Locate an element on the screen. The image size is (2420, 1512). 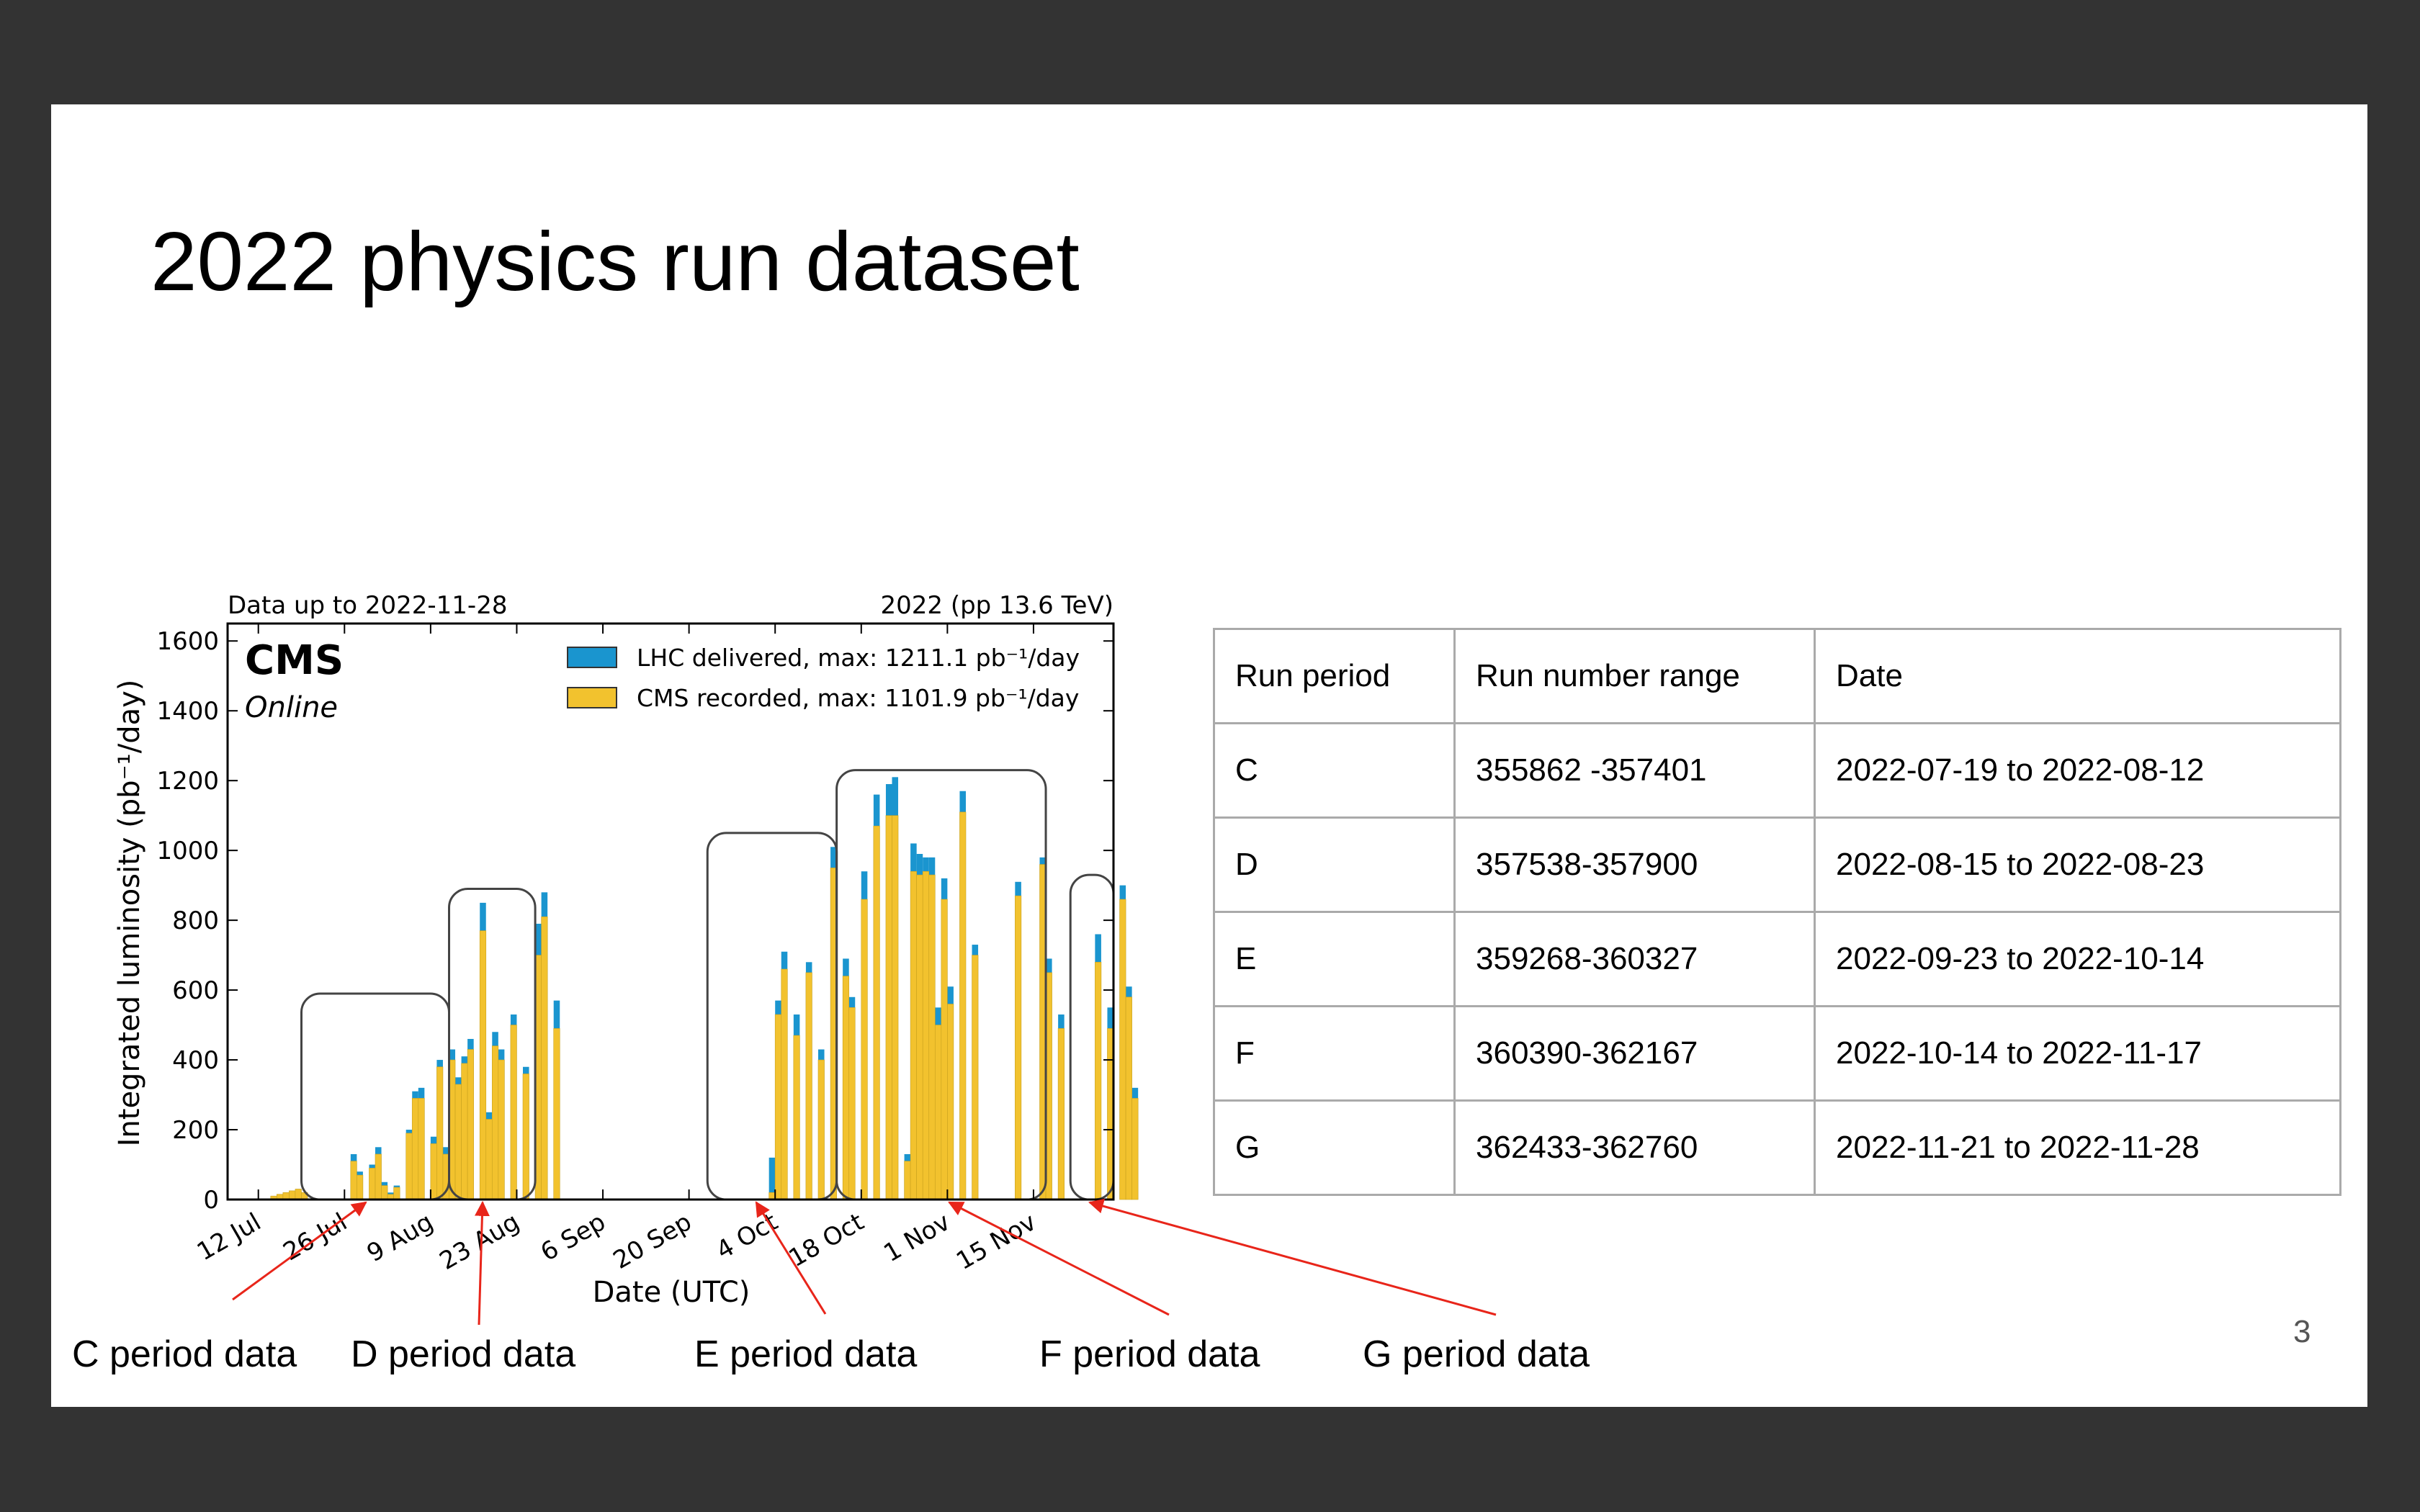
cell-run-range: 359268-360327 is located at coordinates (1634, 959).